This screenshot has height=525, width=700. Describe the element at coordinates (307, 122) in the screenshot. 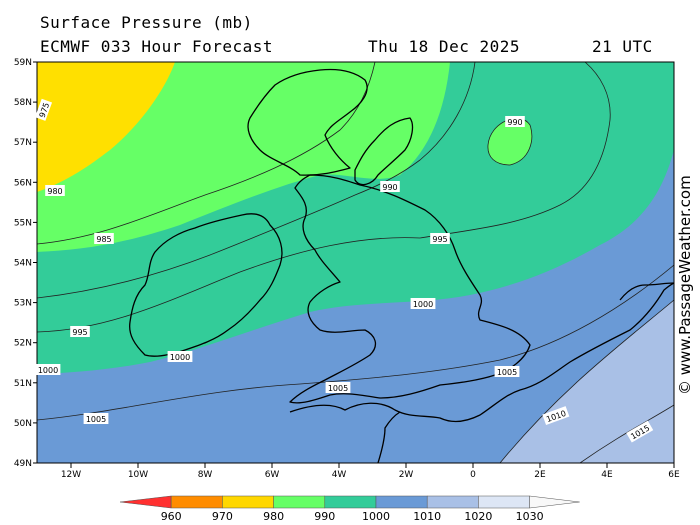

I see `scotland-coast` at that location.